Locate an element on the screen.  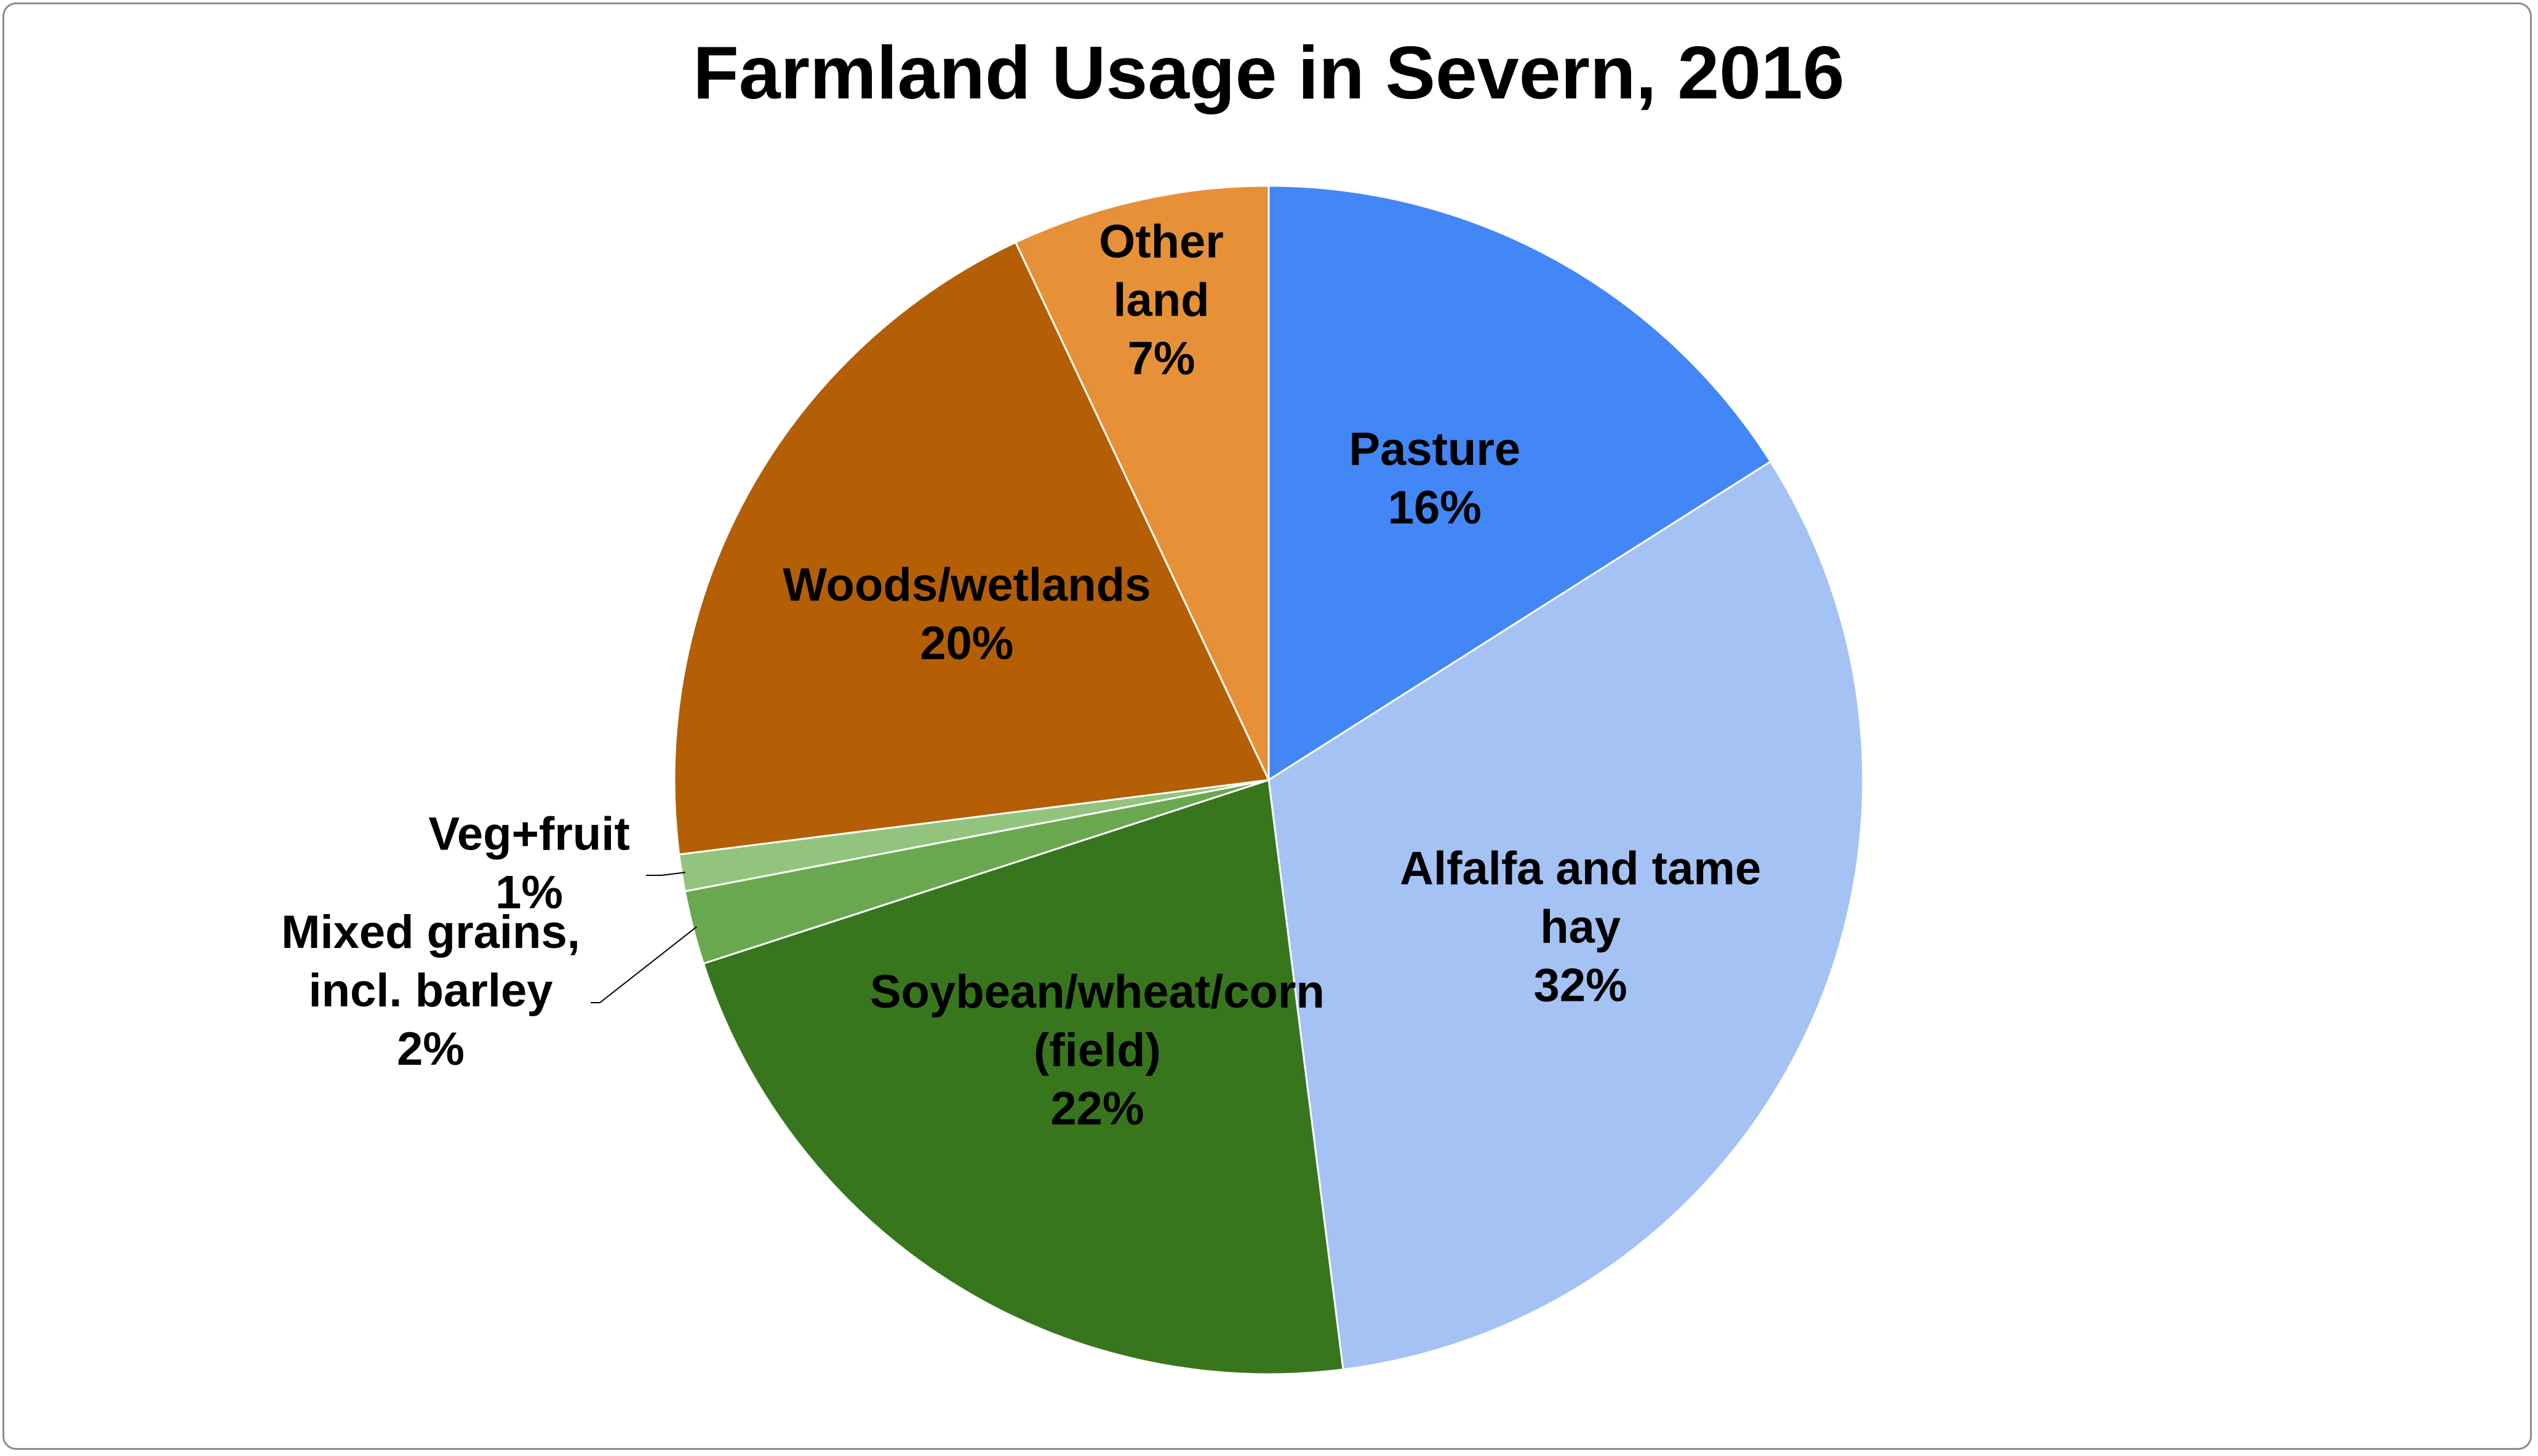
slice-percent: 7% is located at coordinates (1161, 358).